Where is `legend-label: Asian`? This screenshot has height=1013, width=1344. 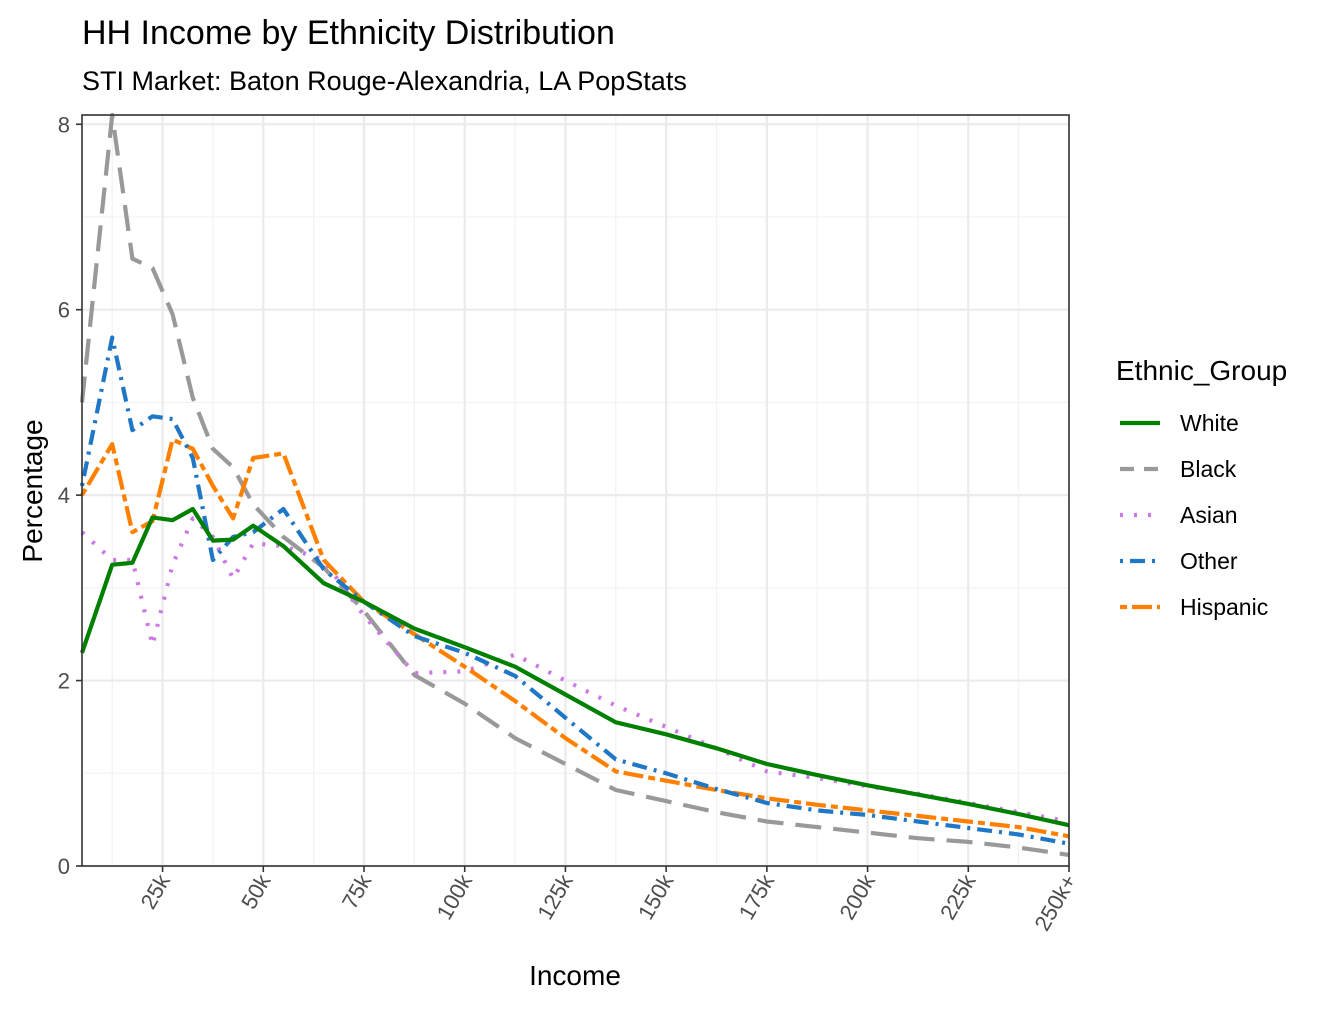
legend-label: Asian is located at coordinates (1209, 515).